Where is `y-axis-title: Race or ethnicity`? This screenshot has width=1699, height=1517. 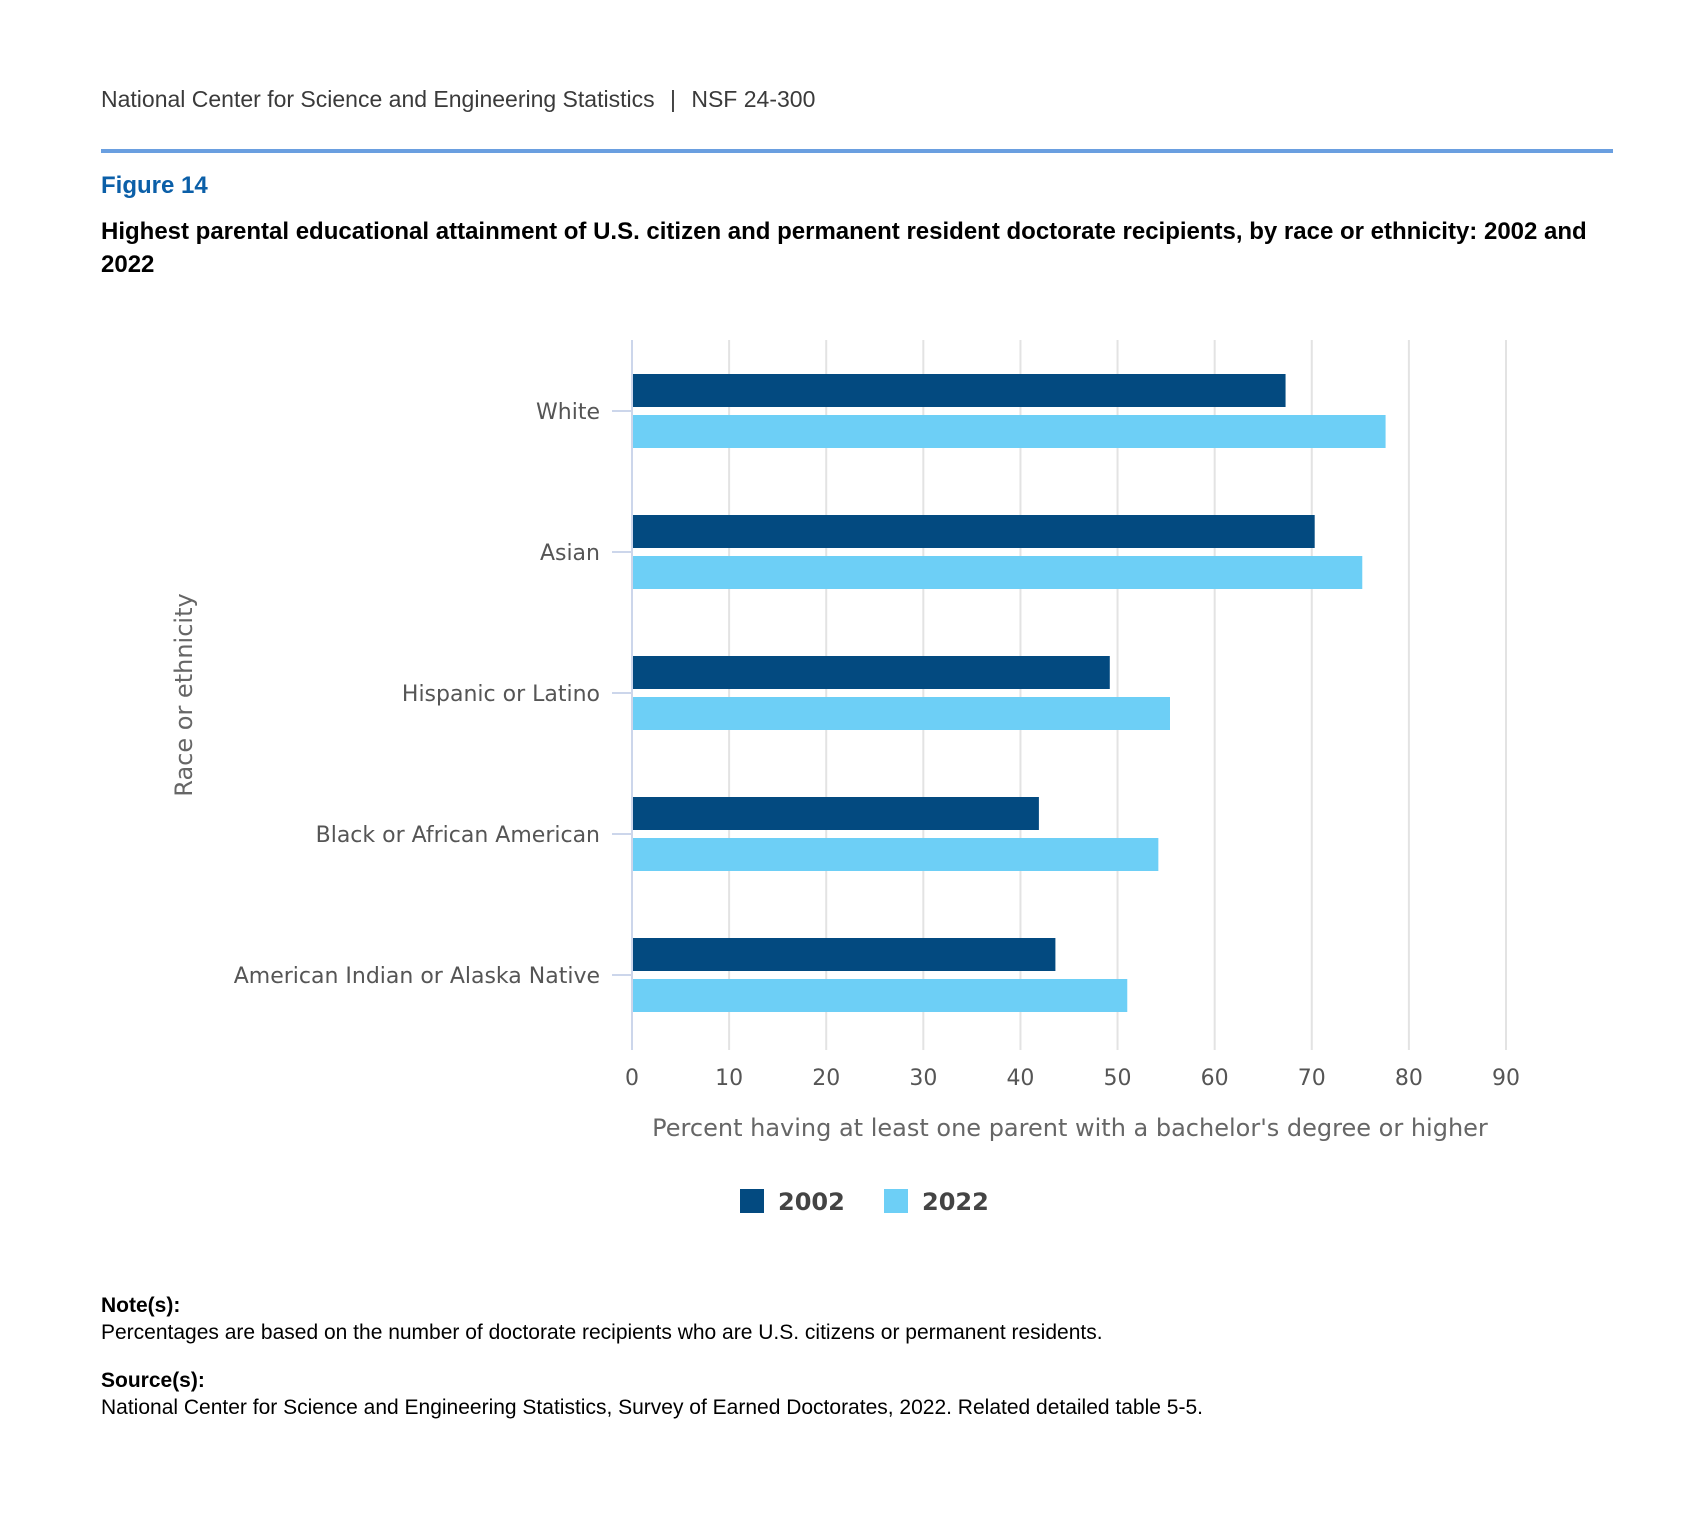 y-axis-title: Race or ethnicity is located at coordinates (184, 694).